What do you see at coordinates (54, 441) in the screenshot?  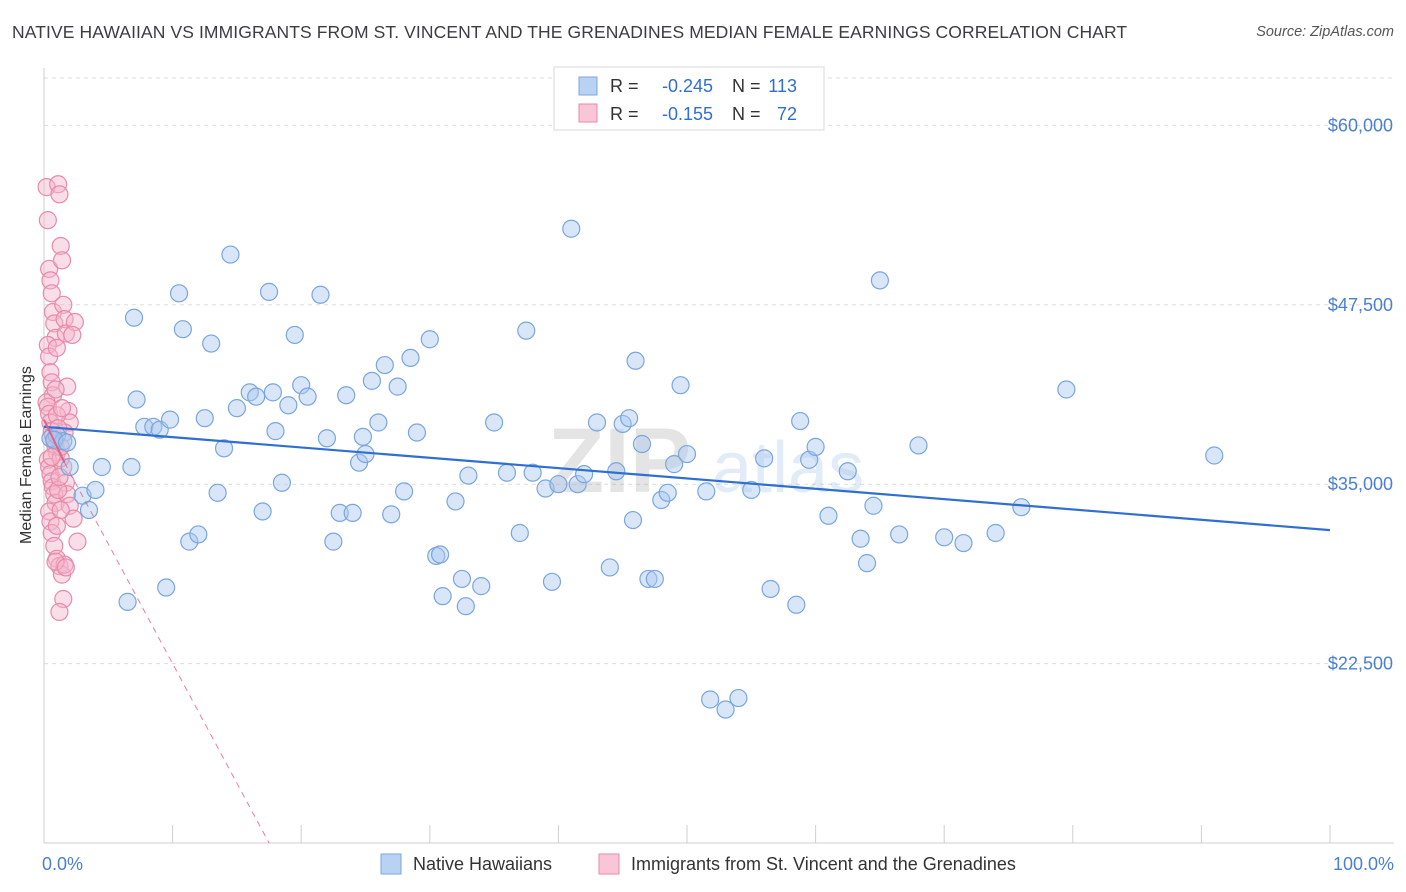 I see `pink-trend-line-solid` at bounding box center [54, 441].